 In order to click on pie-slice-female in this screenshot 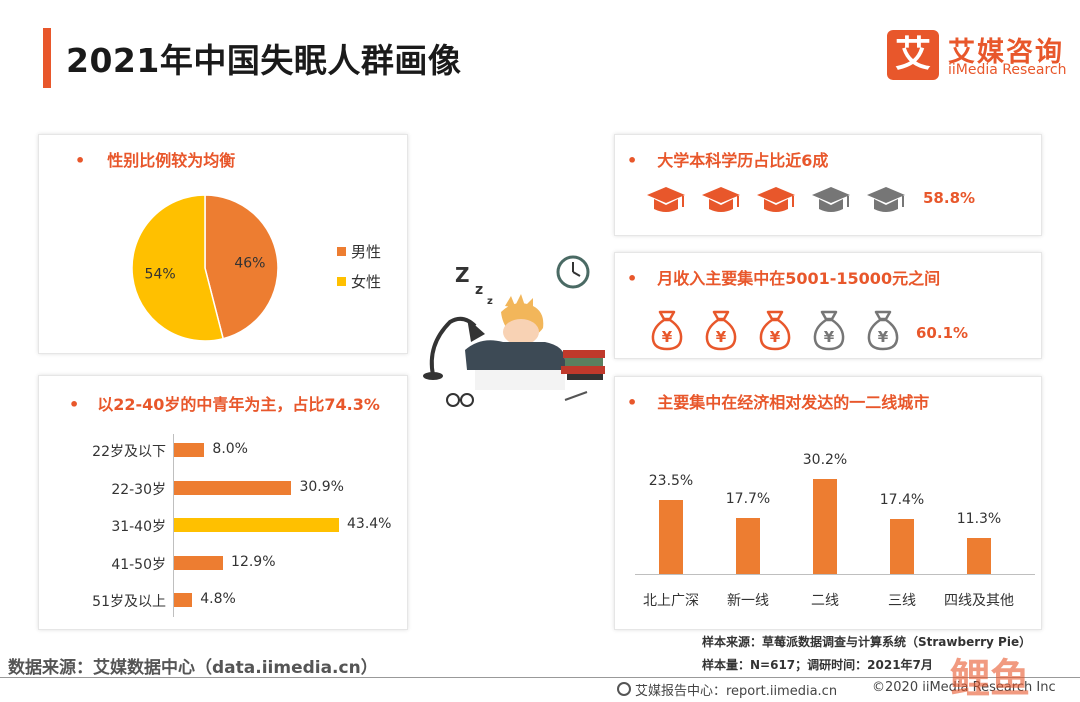, I will do `click(178, 268)`.